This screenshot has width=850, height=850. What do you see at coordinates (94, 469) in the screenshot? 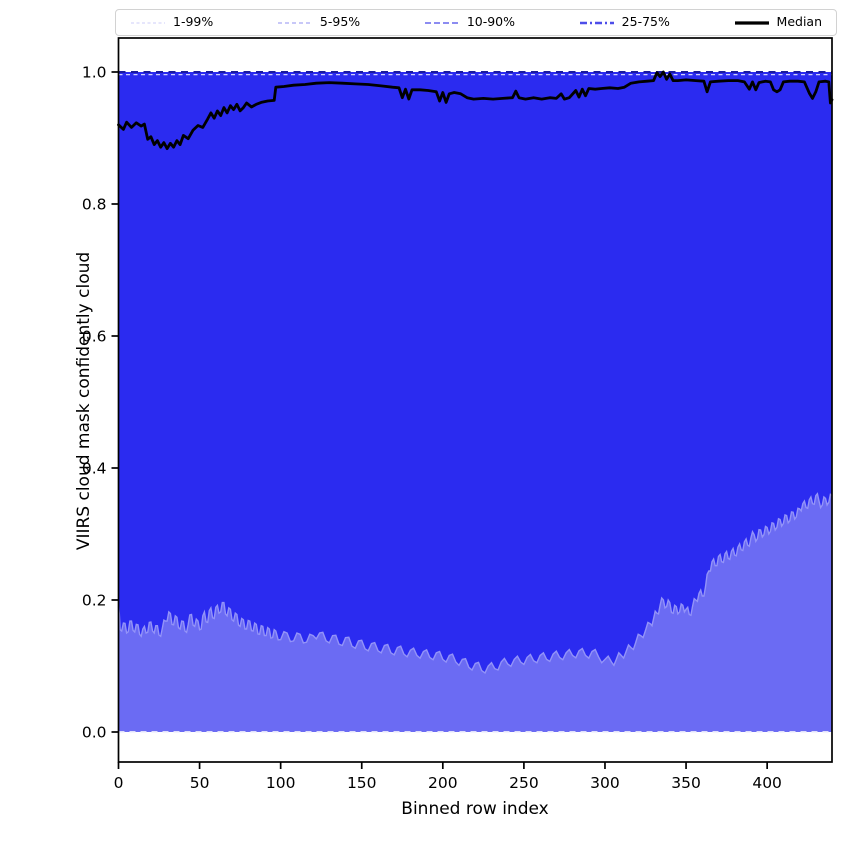
I see `y-tick-label: 0.4` at bounding box center [94, 469].